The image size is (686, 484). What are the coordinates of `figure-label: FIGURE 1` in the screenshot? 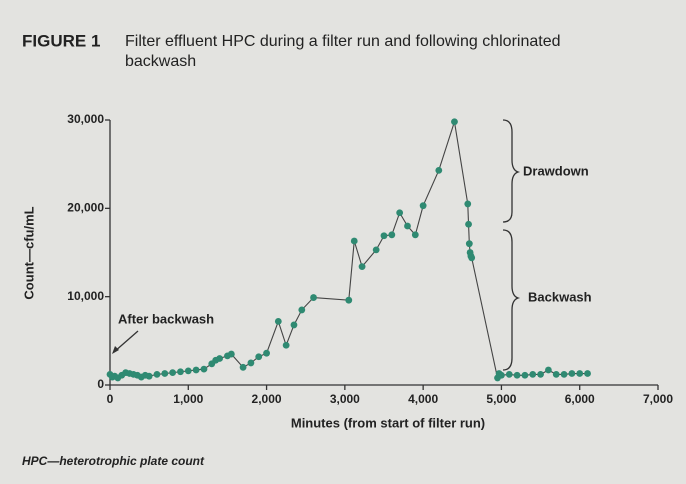 It's located at (61, 40).